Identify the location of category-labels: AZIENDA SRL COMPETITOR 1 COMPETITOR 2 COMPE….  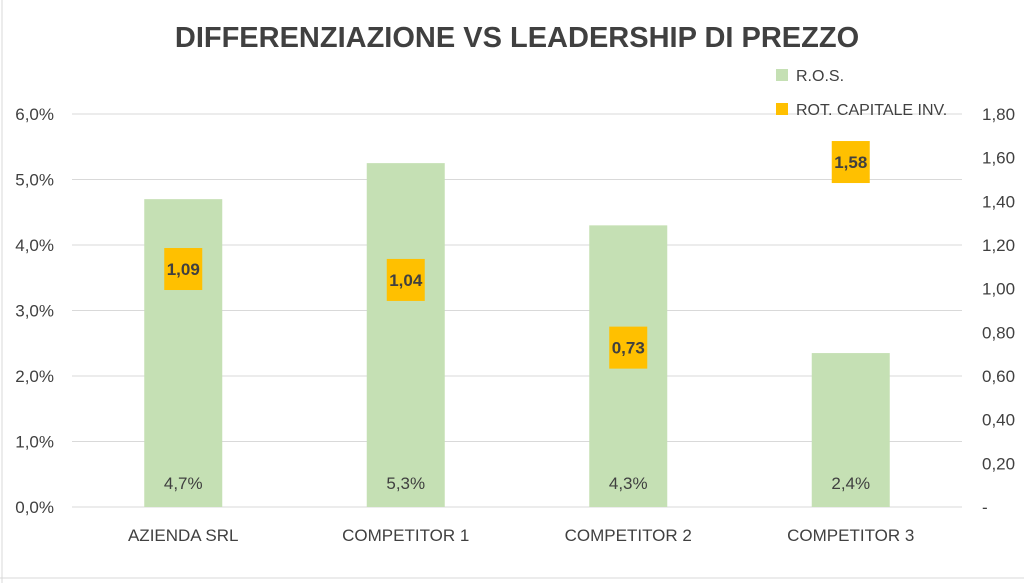
(521, 535).